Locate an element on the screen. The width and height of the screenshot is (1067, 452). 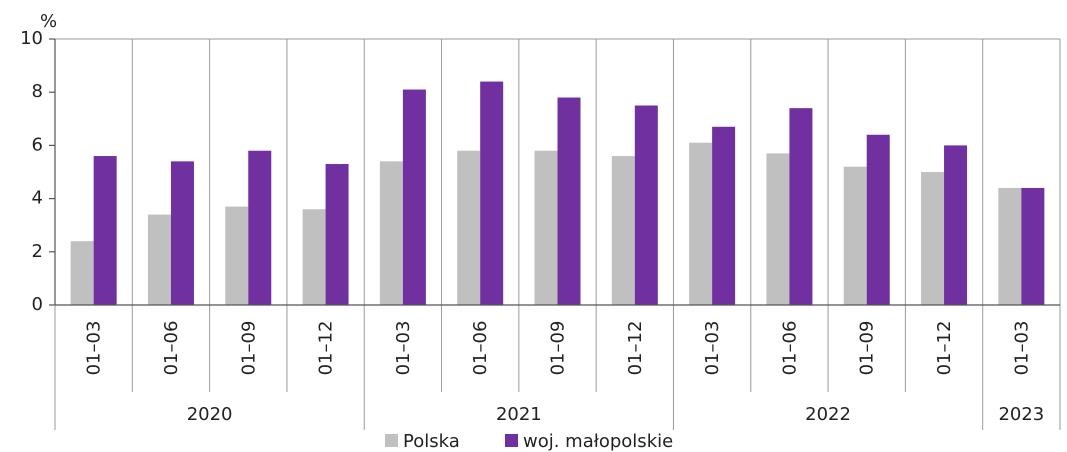
legend-label: woj. małopolskie is located at coordinates (598, 441).